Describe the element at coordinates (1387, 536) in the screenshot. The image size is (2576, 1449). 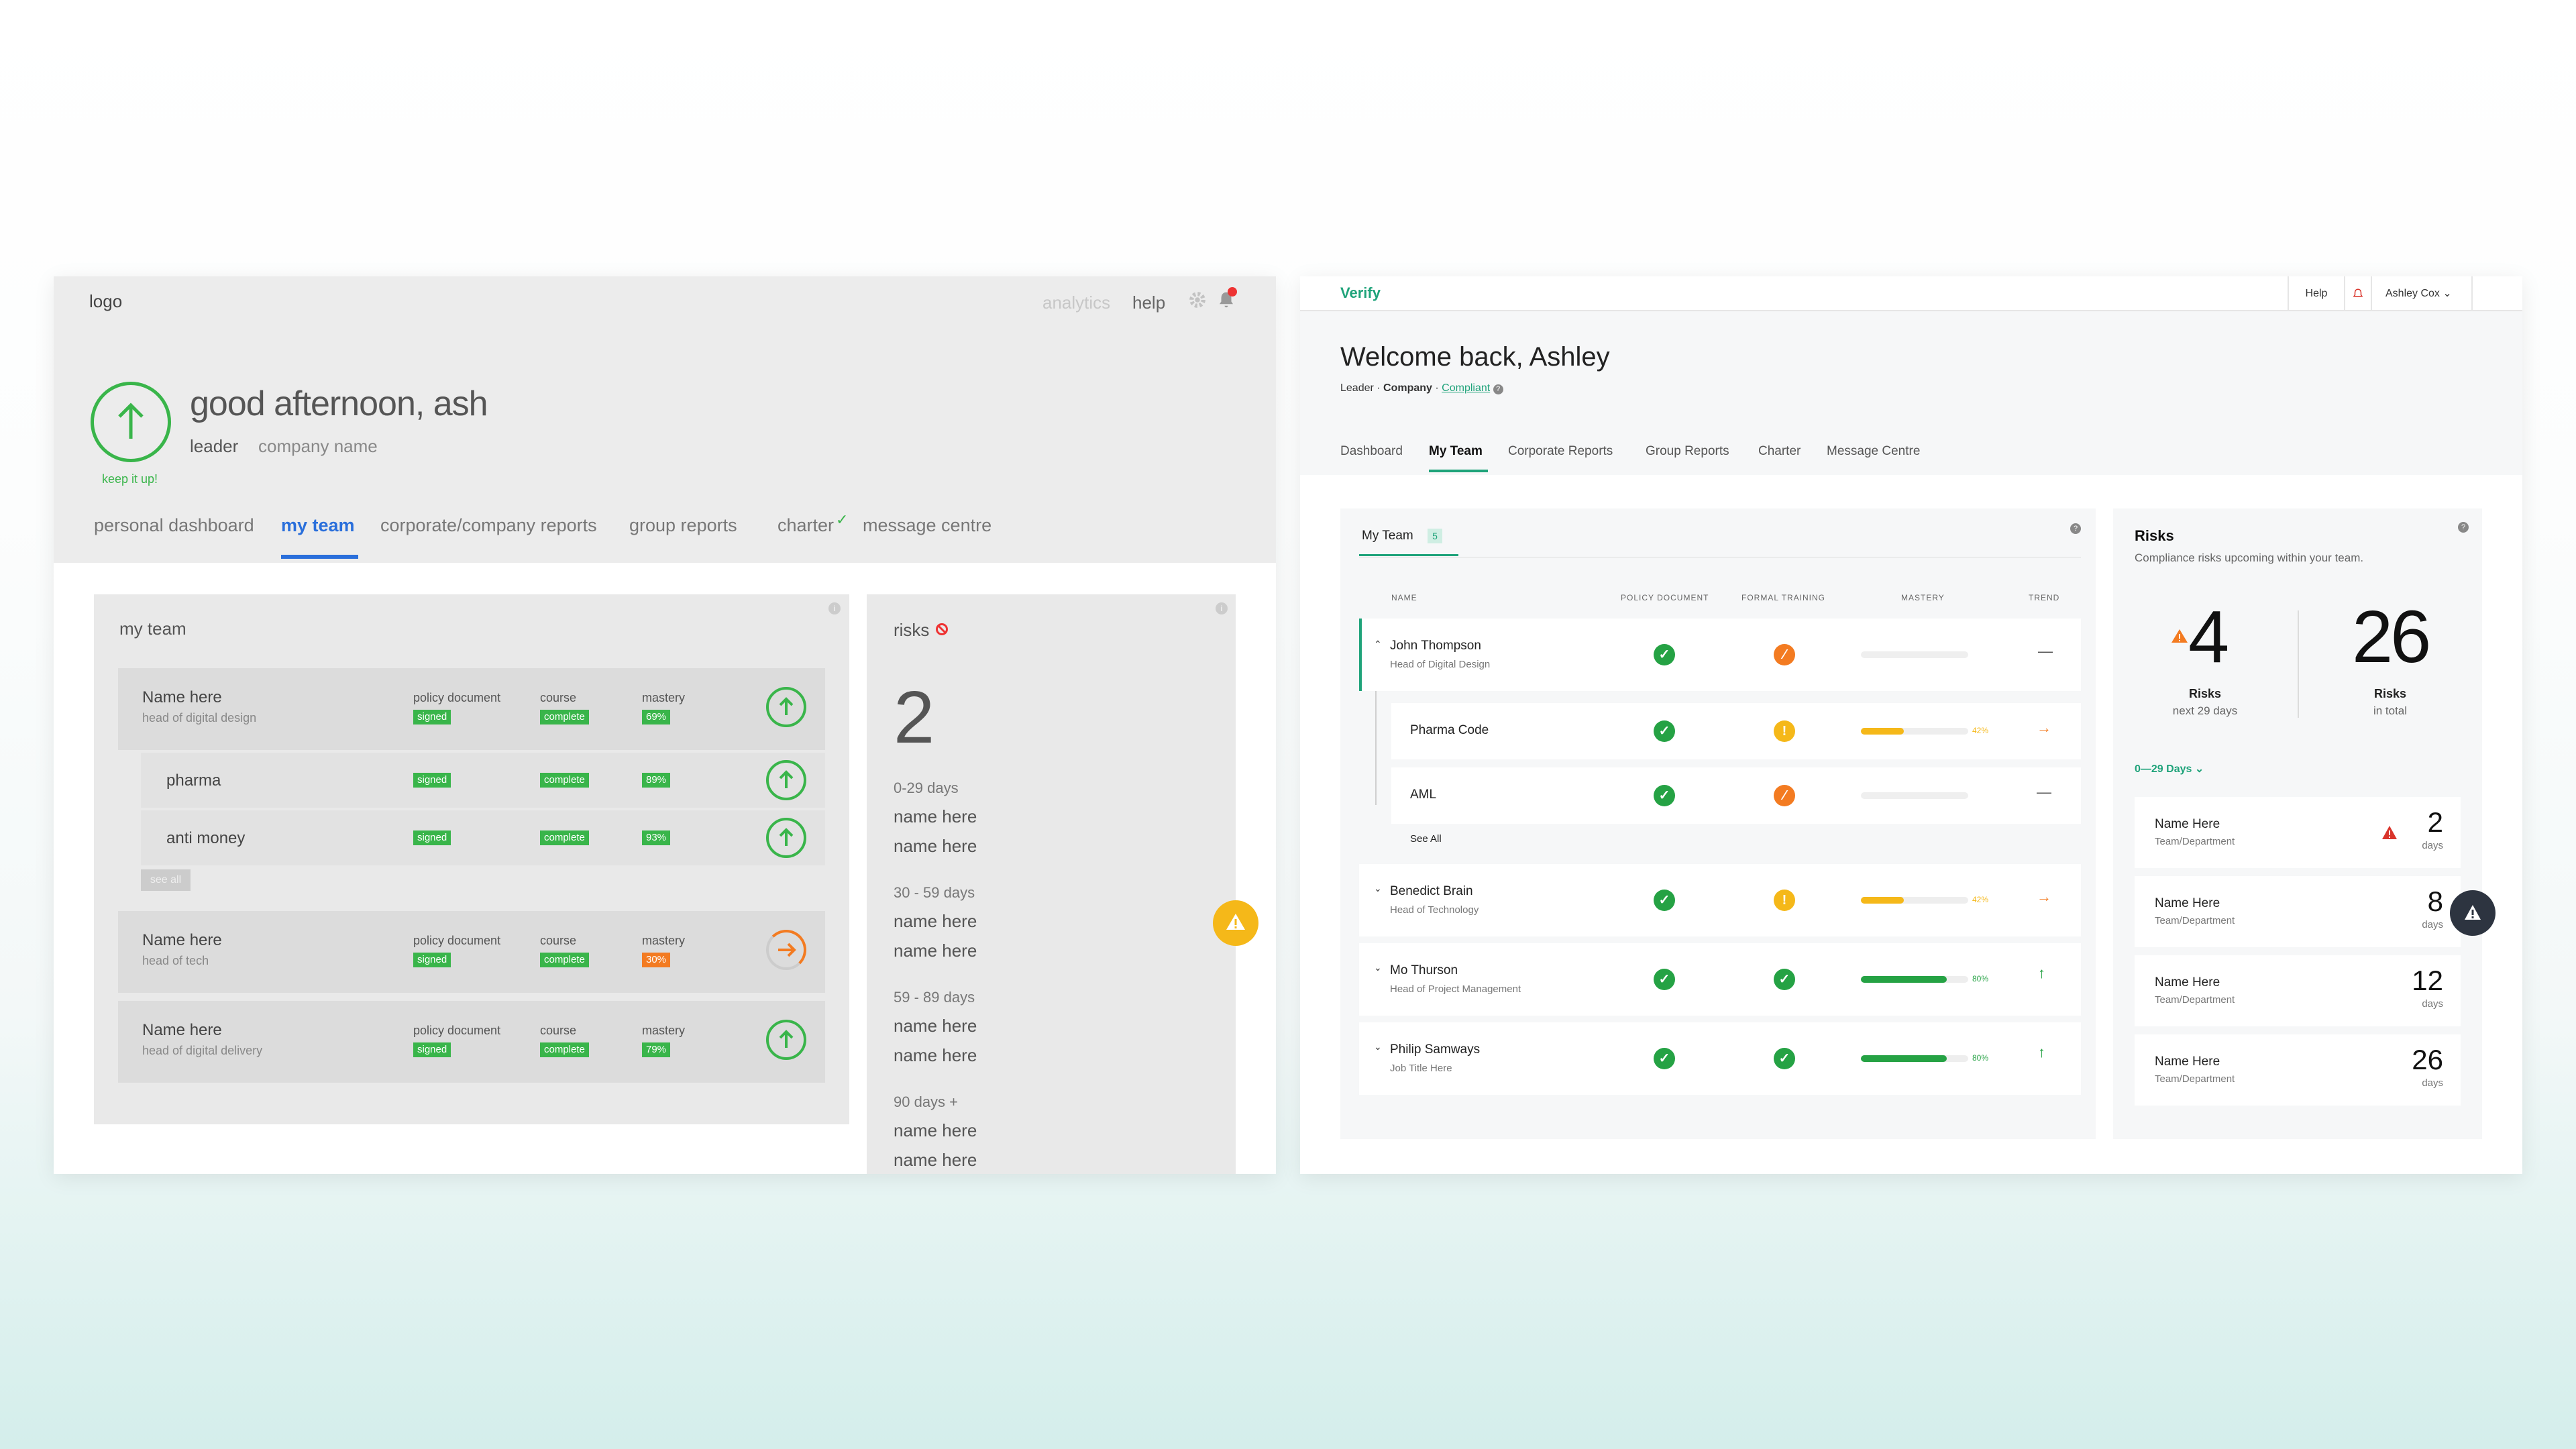
I see `card-tab-my-team: My Team` at that location.